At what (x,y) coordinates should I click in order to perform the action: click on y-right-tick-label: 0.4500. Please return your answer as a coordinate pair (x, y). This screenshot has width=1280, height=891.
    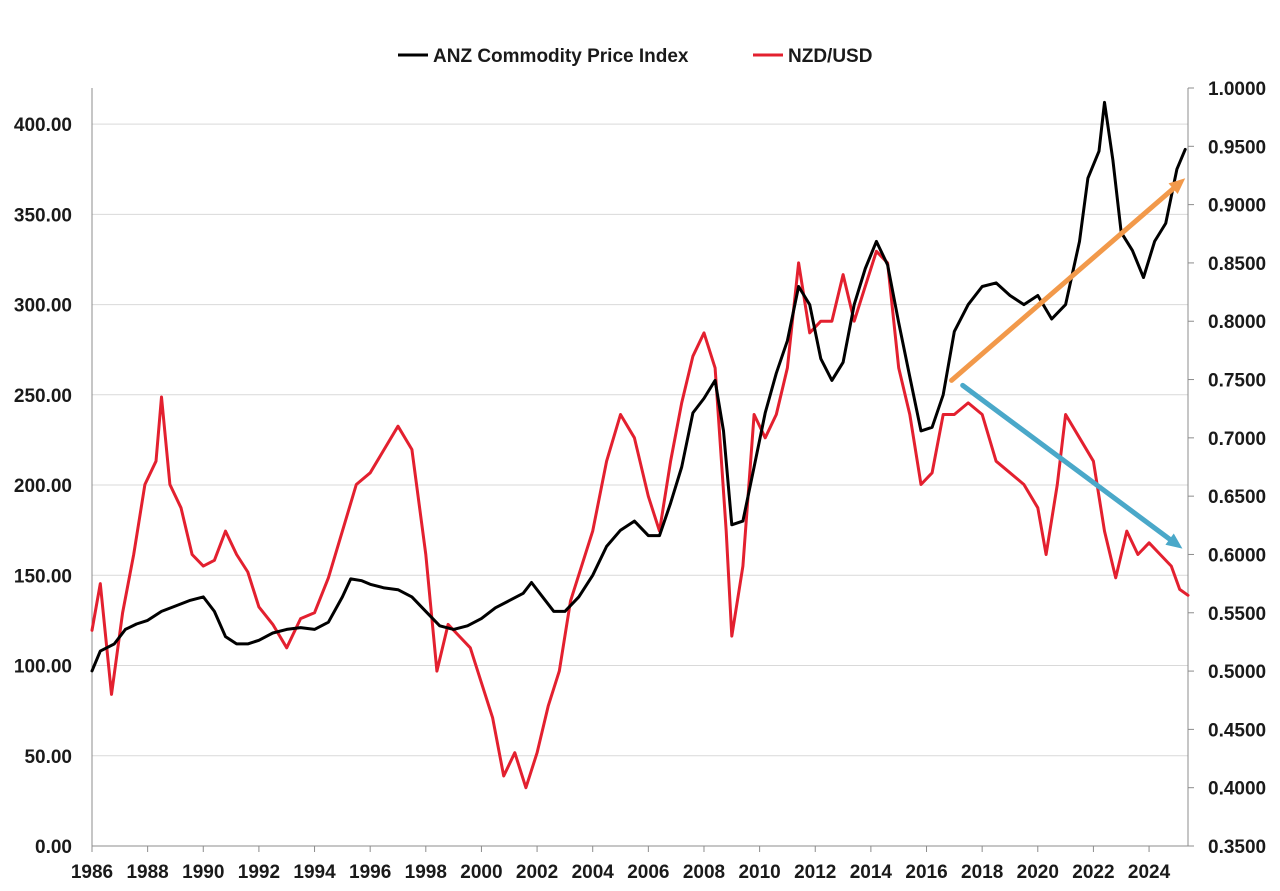
    Looking at the image, I should click on (1237, 730).